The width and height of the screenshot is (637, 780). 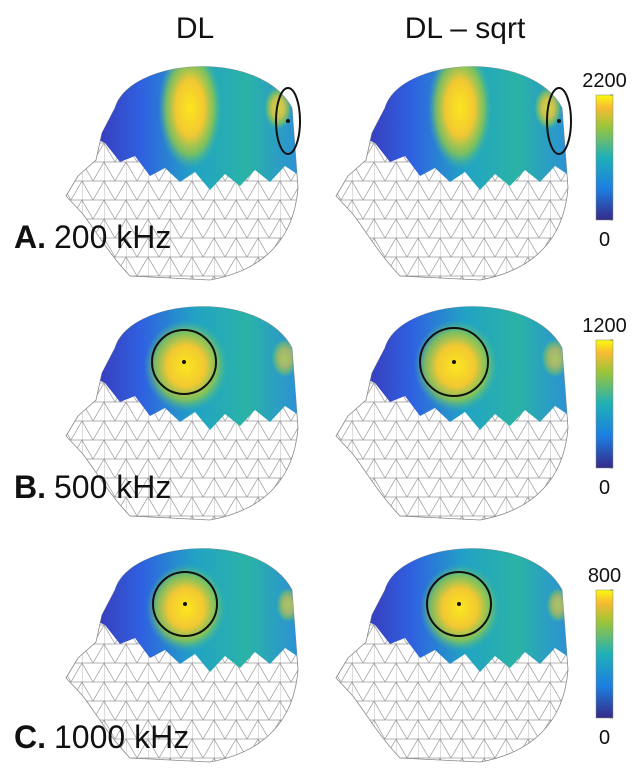 What do you see at coordinates (30, 737) in the screenshot?
I see `row-letter: C.` at bounding box center [30, 737].